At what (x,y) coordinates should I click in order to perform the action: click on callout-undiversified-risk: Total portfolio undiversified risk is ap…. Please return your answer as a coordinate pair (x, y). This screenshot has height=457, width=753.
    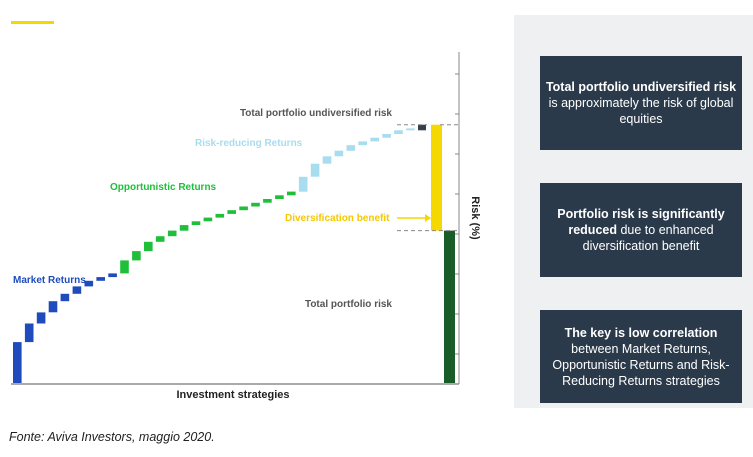
    Looking at the image, I should click on (641, 103).